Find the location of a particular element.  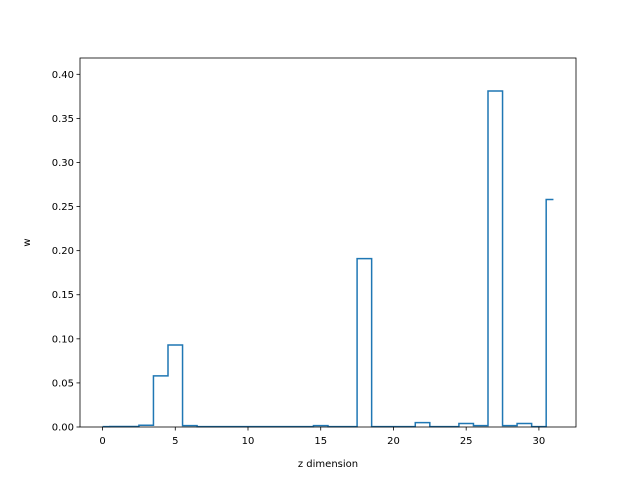

x-tick-label: 0 is located at coordinates (102, 441).